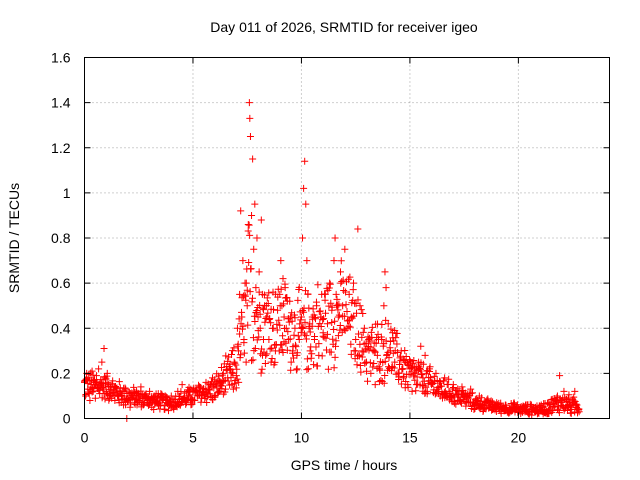  I want to click on y-tick-label: 1.6, so click(61, 58).